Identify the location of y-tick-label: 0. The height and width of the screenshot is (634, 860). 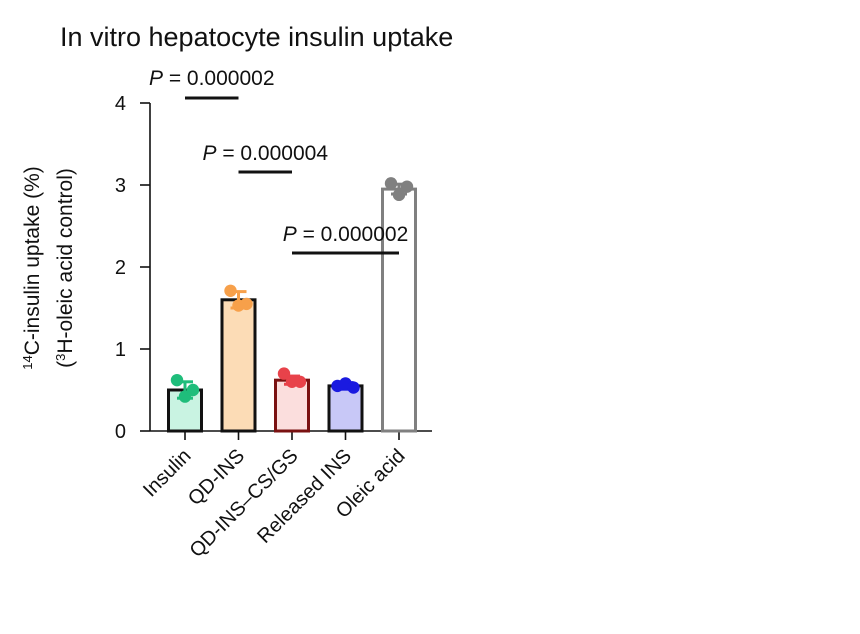
(120, 432).